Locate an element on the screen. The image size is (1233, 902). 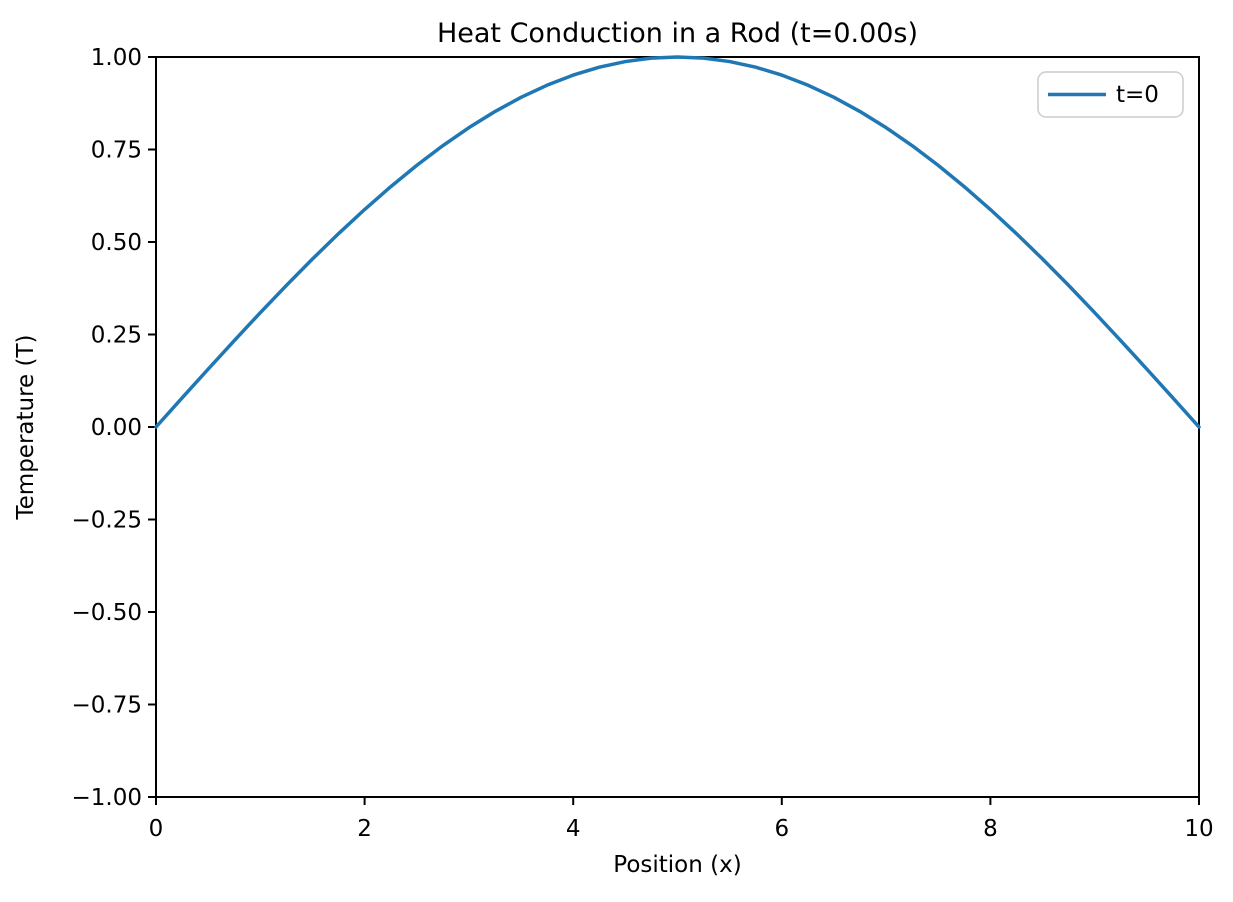
y-tick-label: 0.25 is located at coordinates (116, 336).